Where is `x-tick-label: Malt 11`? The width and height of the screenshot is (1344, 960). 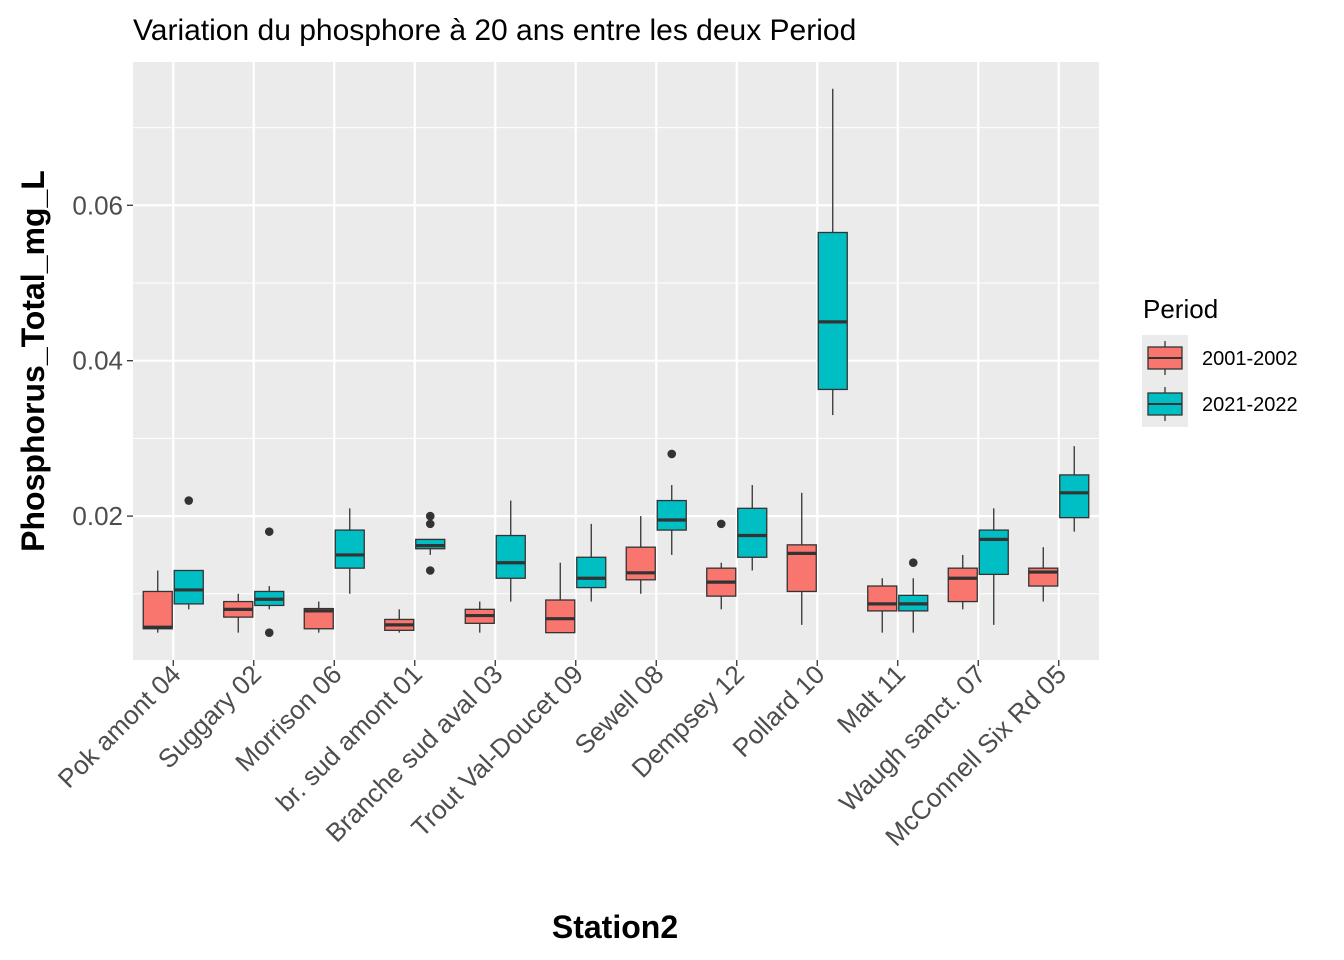 x-tick-label: Malt 11 is located at coordinates (871, 699).